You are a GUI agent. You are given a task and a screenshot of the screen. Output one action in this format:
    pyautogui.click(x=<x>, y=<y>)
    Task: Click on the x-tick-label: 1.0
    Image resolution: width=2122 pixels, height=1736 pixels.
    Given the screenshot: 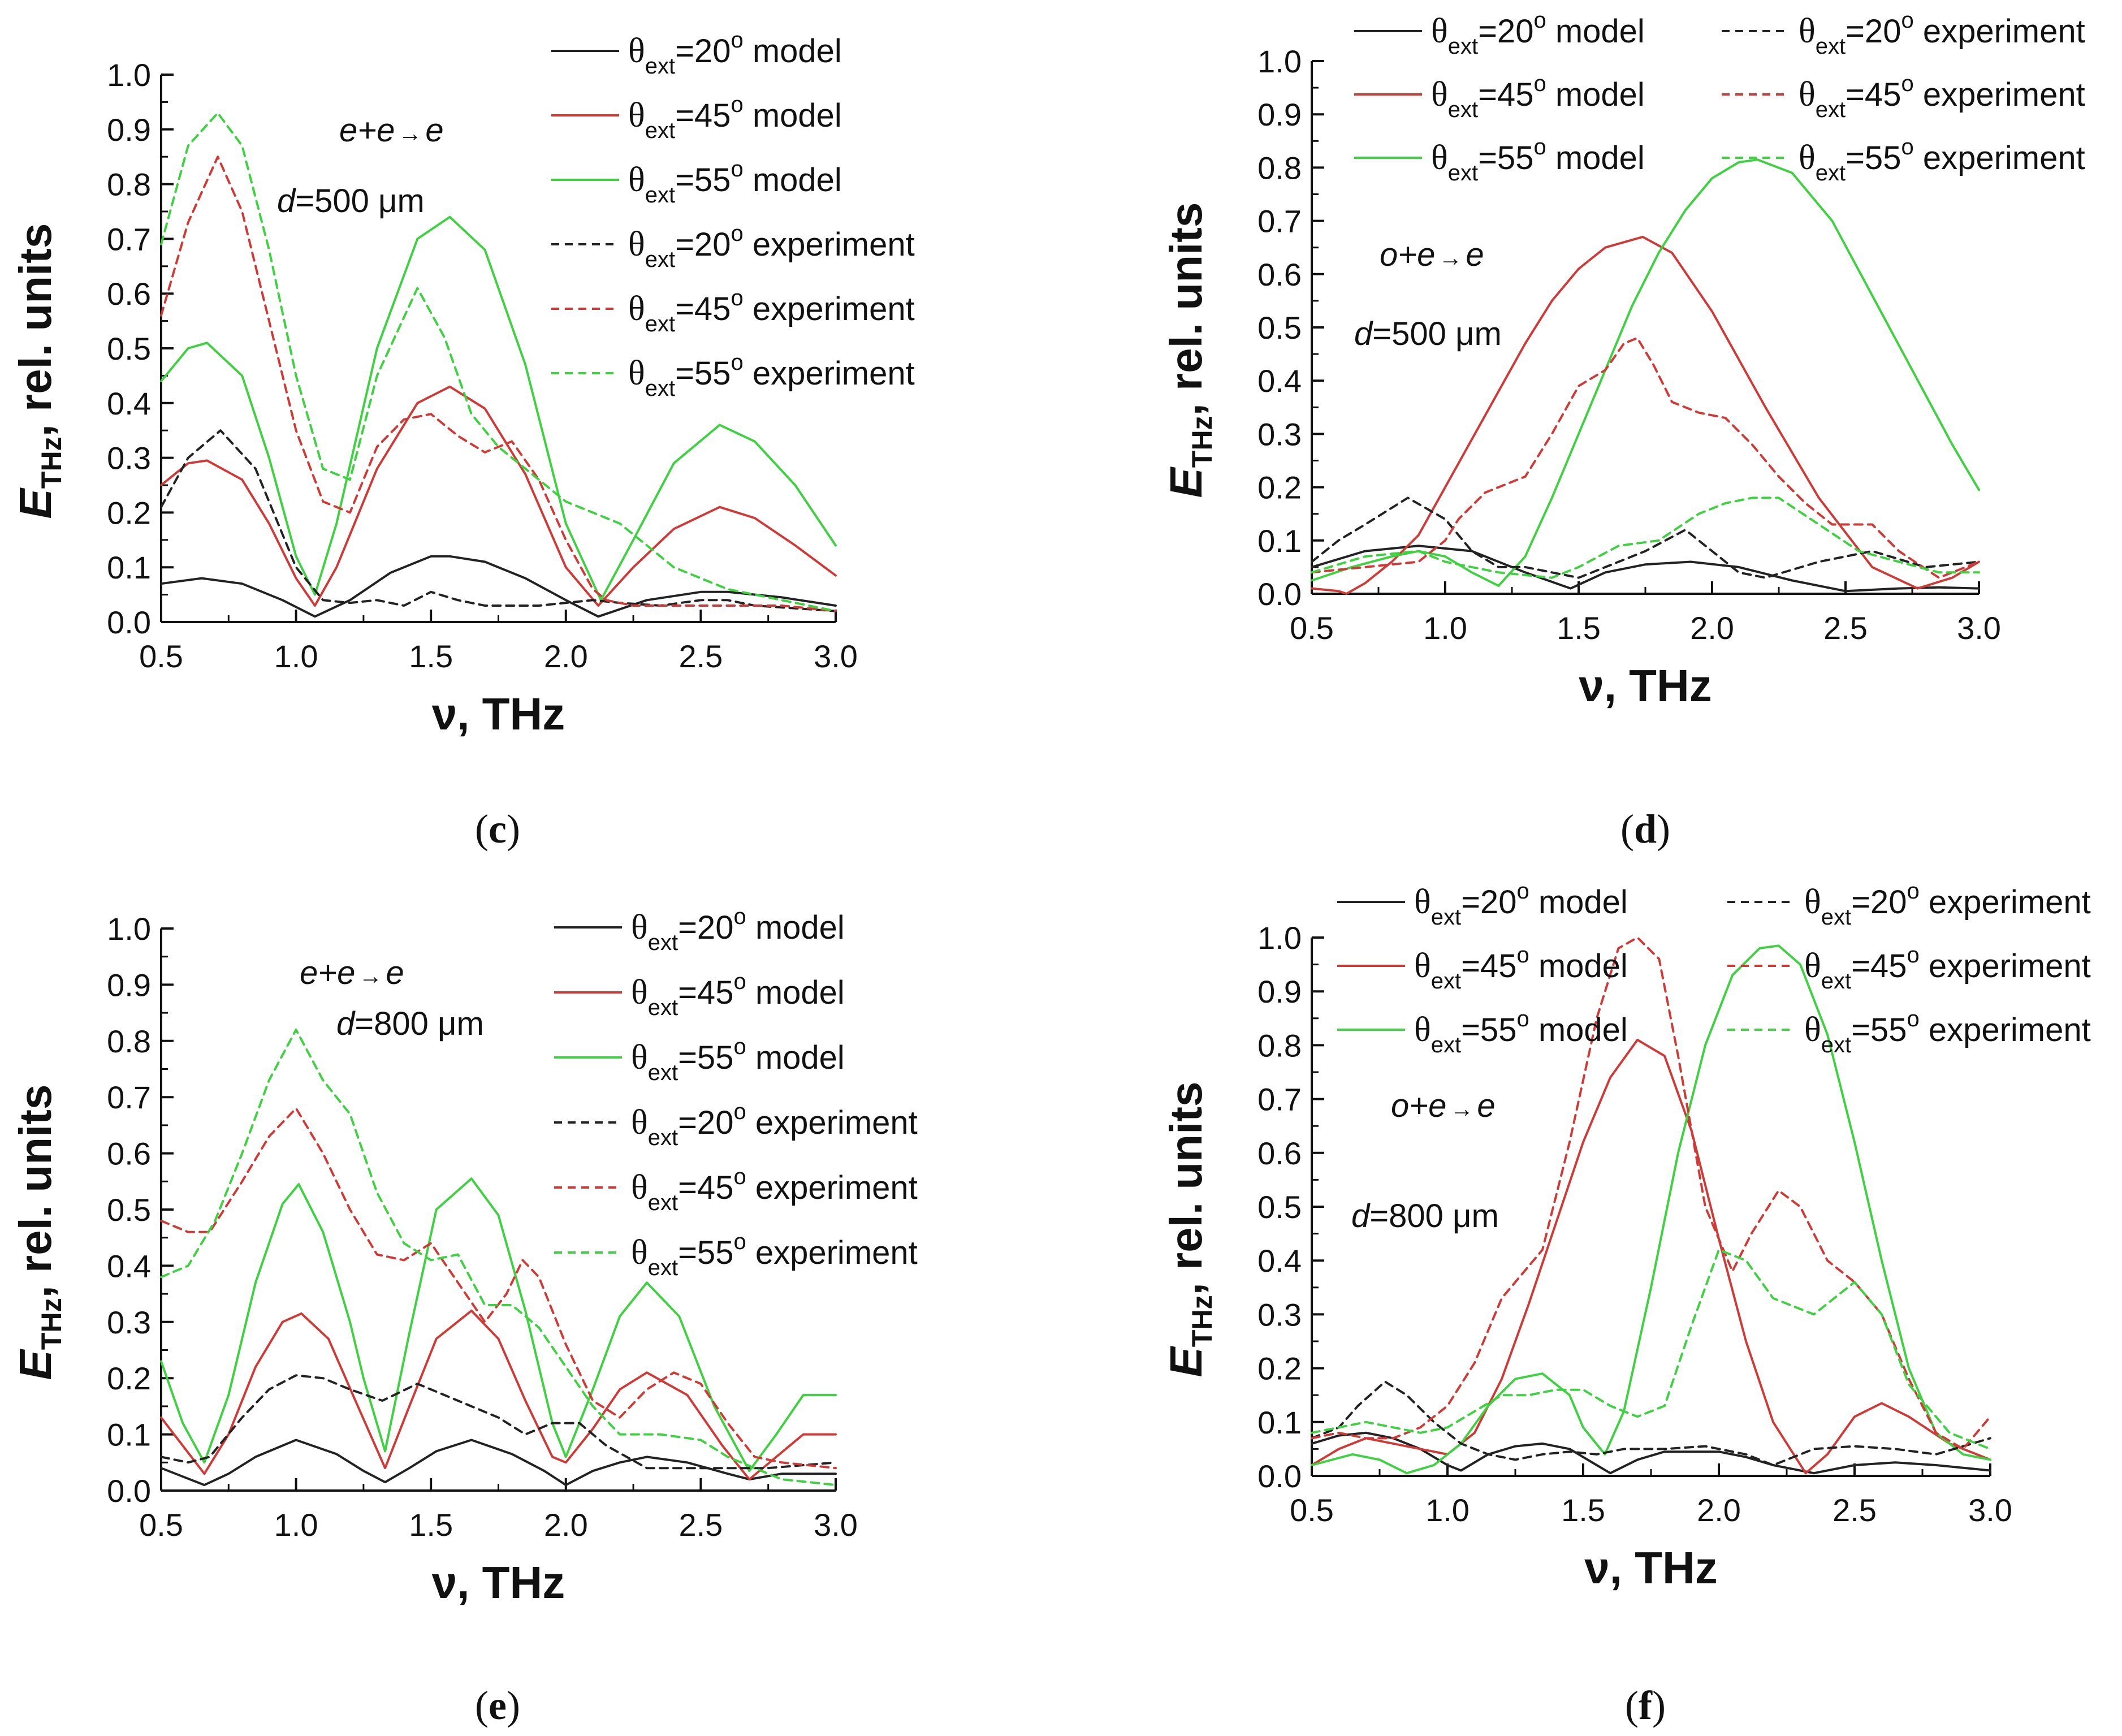 What is the action you would take?
    pyautogui.click(x=1445, y=628)
    